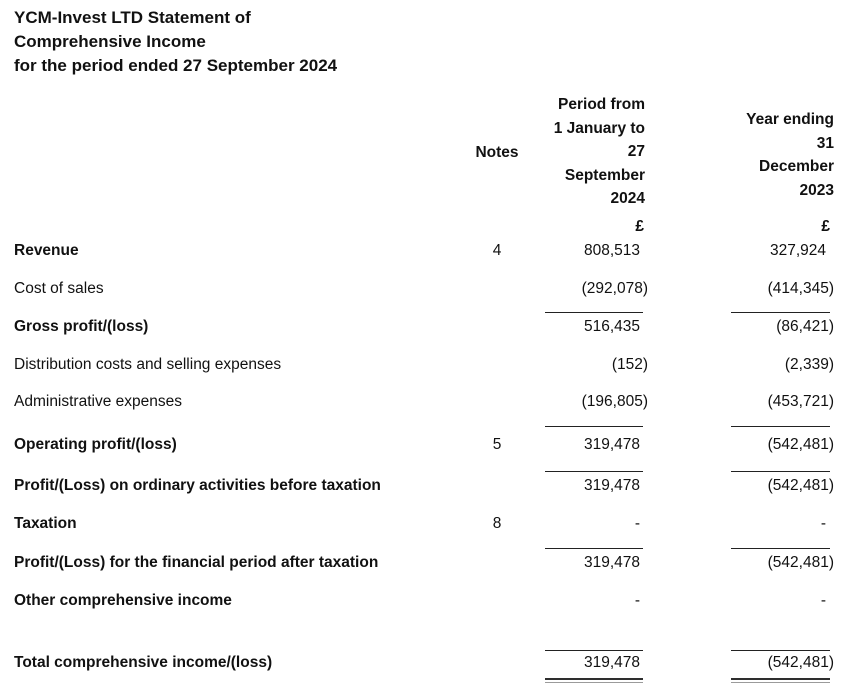 The height and width of the screenshot is (688, 841). What do you see at coordinates (110, 41) in the screenshot?
I see `title-line-2: Comprehensive Income` at bounding box center [110, 41].